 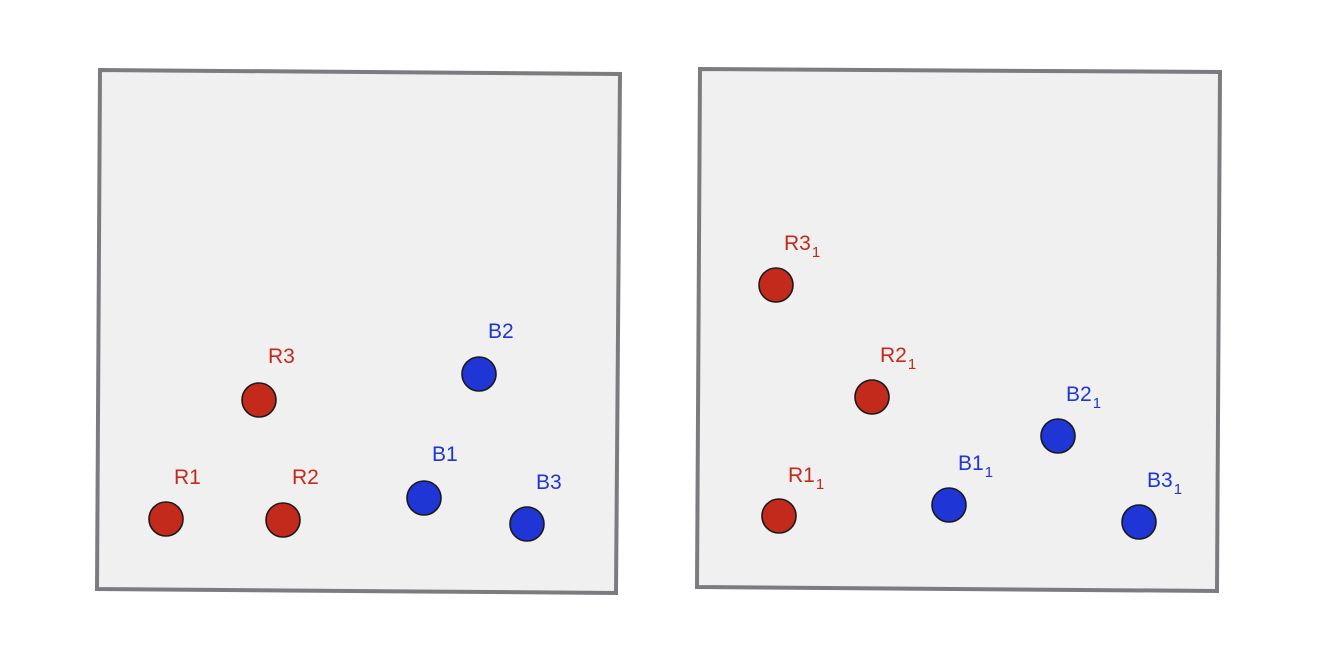 What do you see at coordinates (893, 355) in the screenshot?
I see `panel-right-r2-label-text: R2` at bounding box center [893, 355].